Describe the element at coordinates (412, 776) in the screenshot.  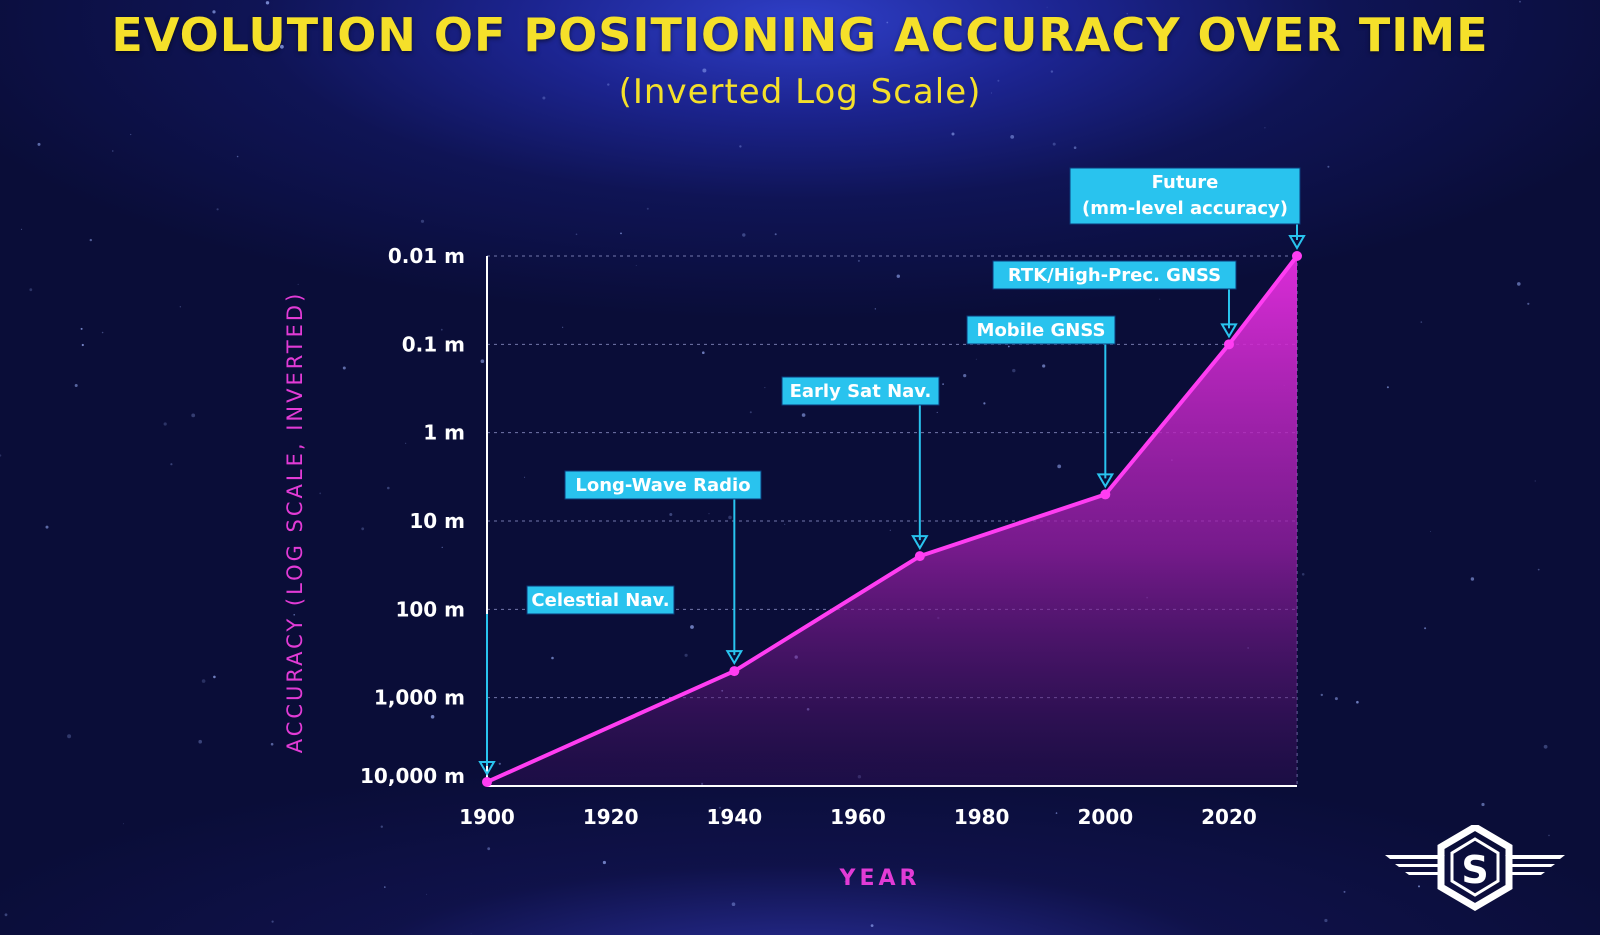
I see `y-tick-label: 10,000 m` at that location.